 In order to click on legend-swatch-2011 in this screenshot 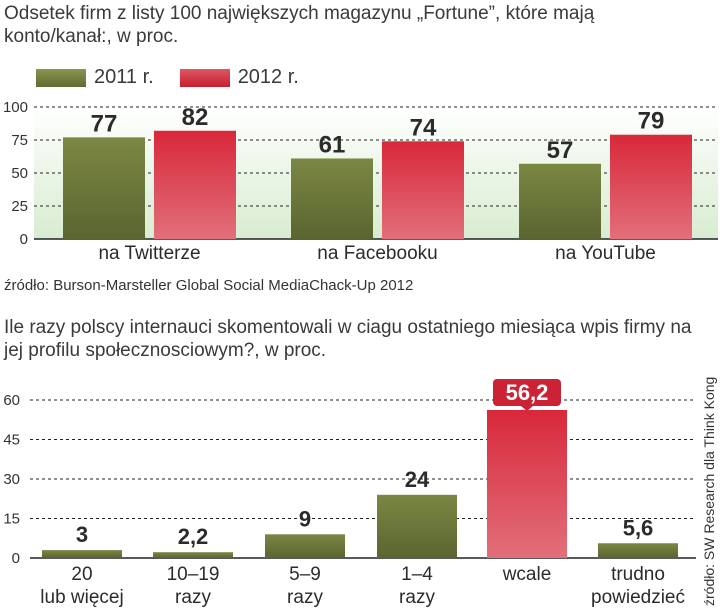, I will do `click(61, 77)`.